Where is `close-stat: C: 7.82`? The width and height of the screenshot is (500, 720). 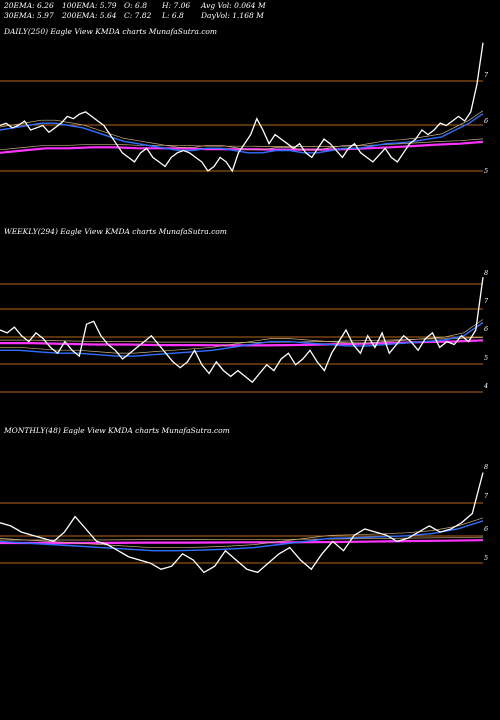 close-stat: C: 7.82 is located at coordinates (138, 15).